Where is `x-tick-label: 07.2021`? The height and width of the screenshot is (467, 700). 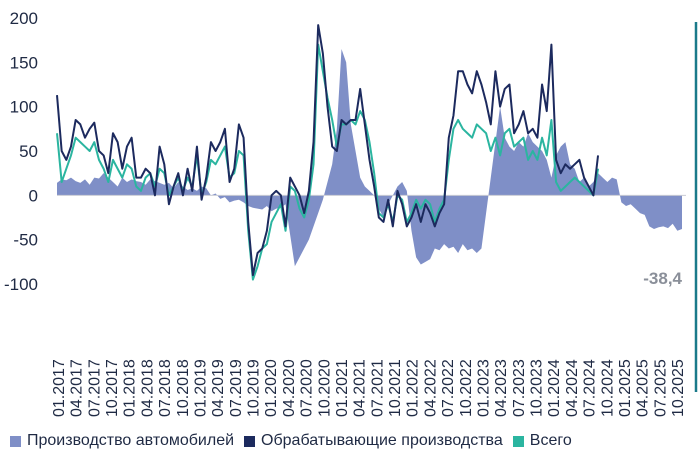
x-tick-label: 07.2021 is located at coordinates (377, 388).